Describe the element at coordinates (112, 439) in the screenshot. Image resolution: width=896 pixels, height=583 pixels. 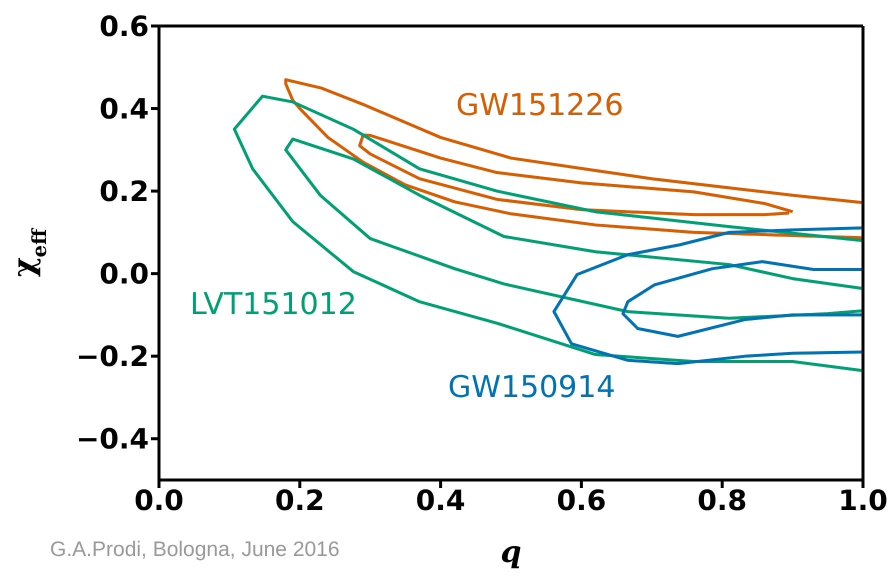
I see `y-tick-label: −0.4` at that location.